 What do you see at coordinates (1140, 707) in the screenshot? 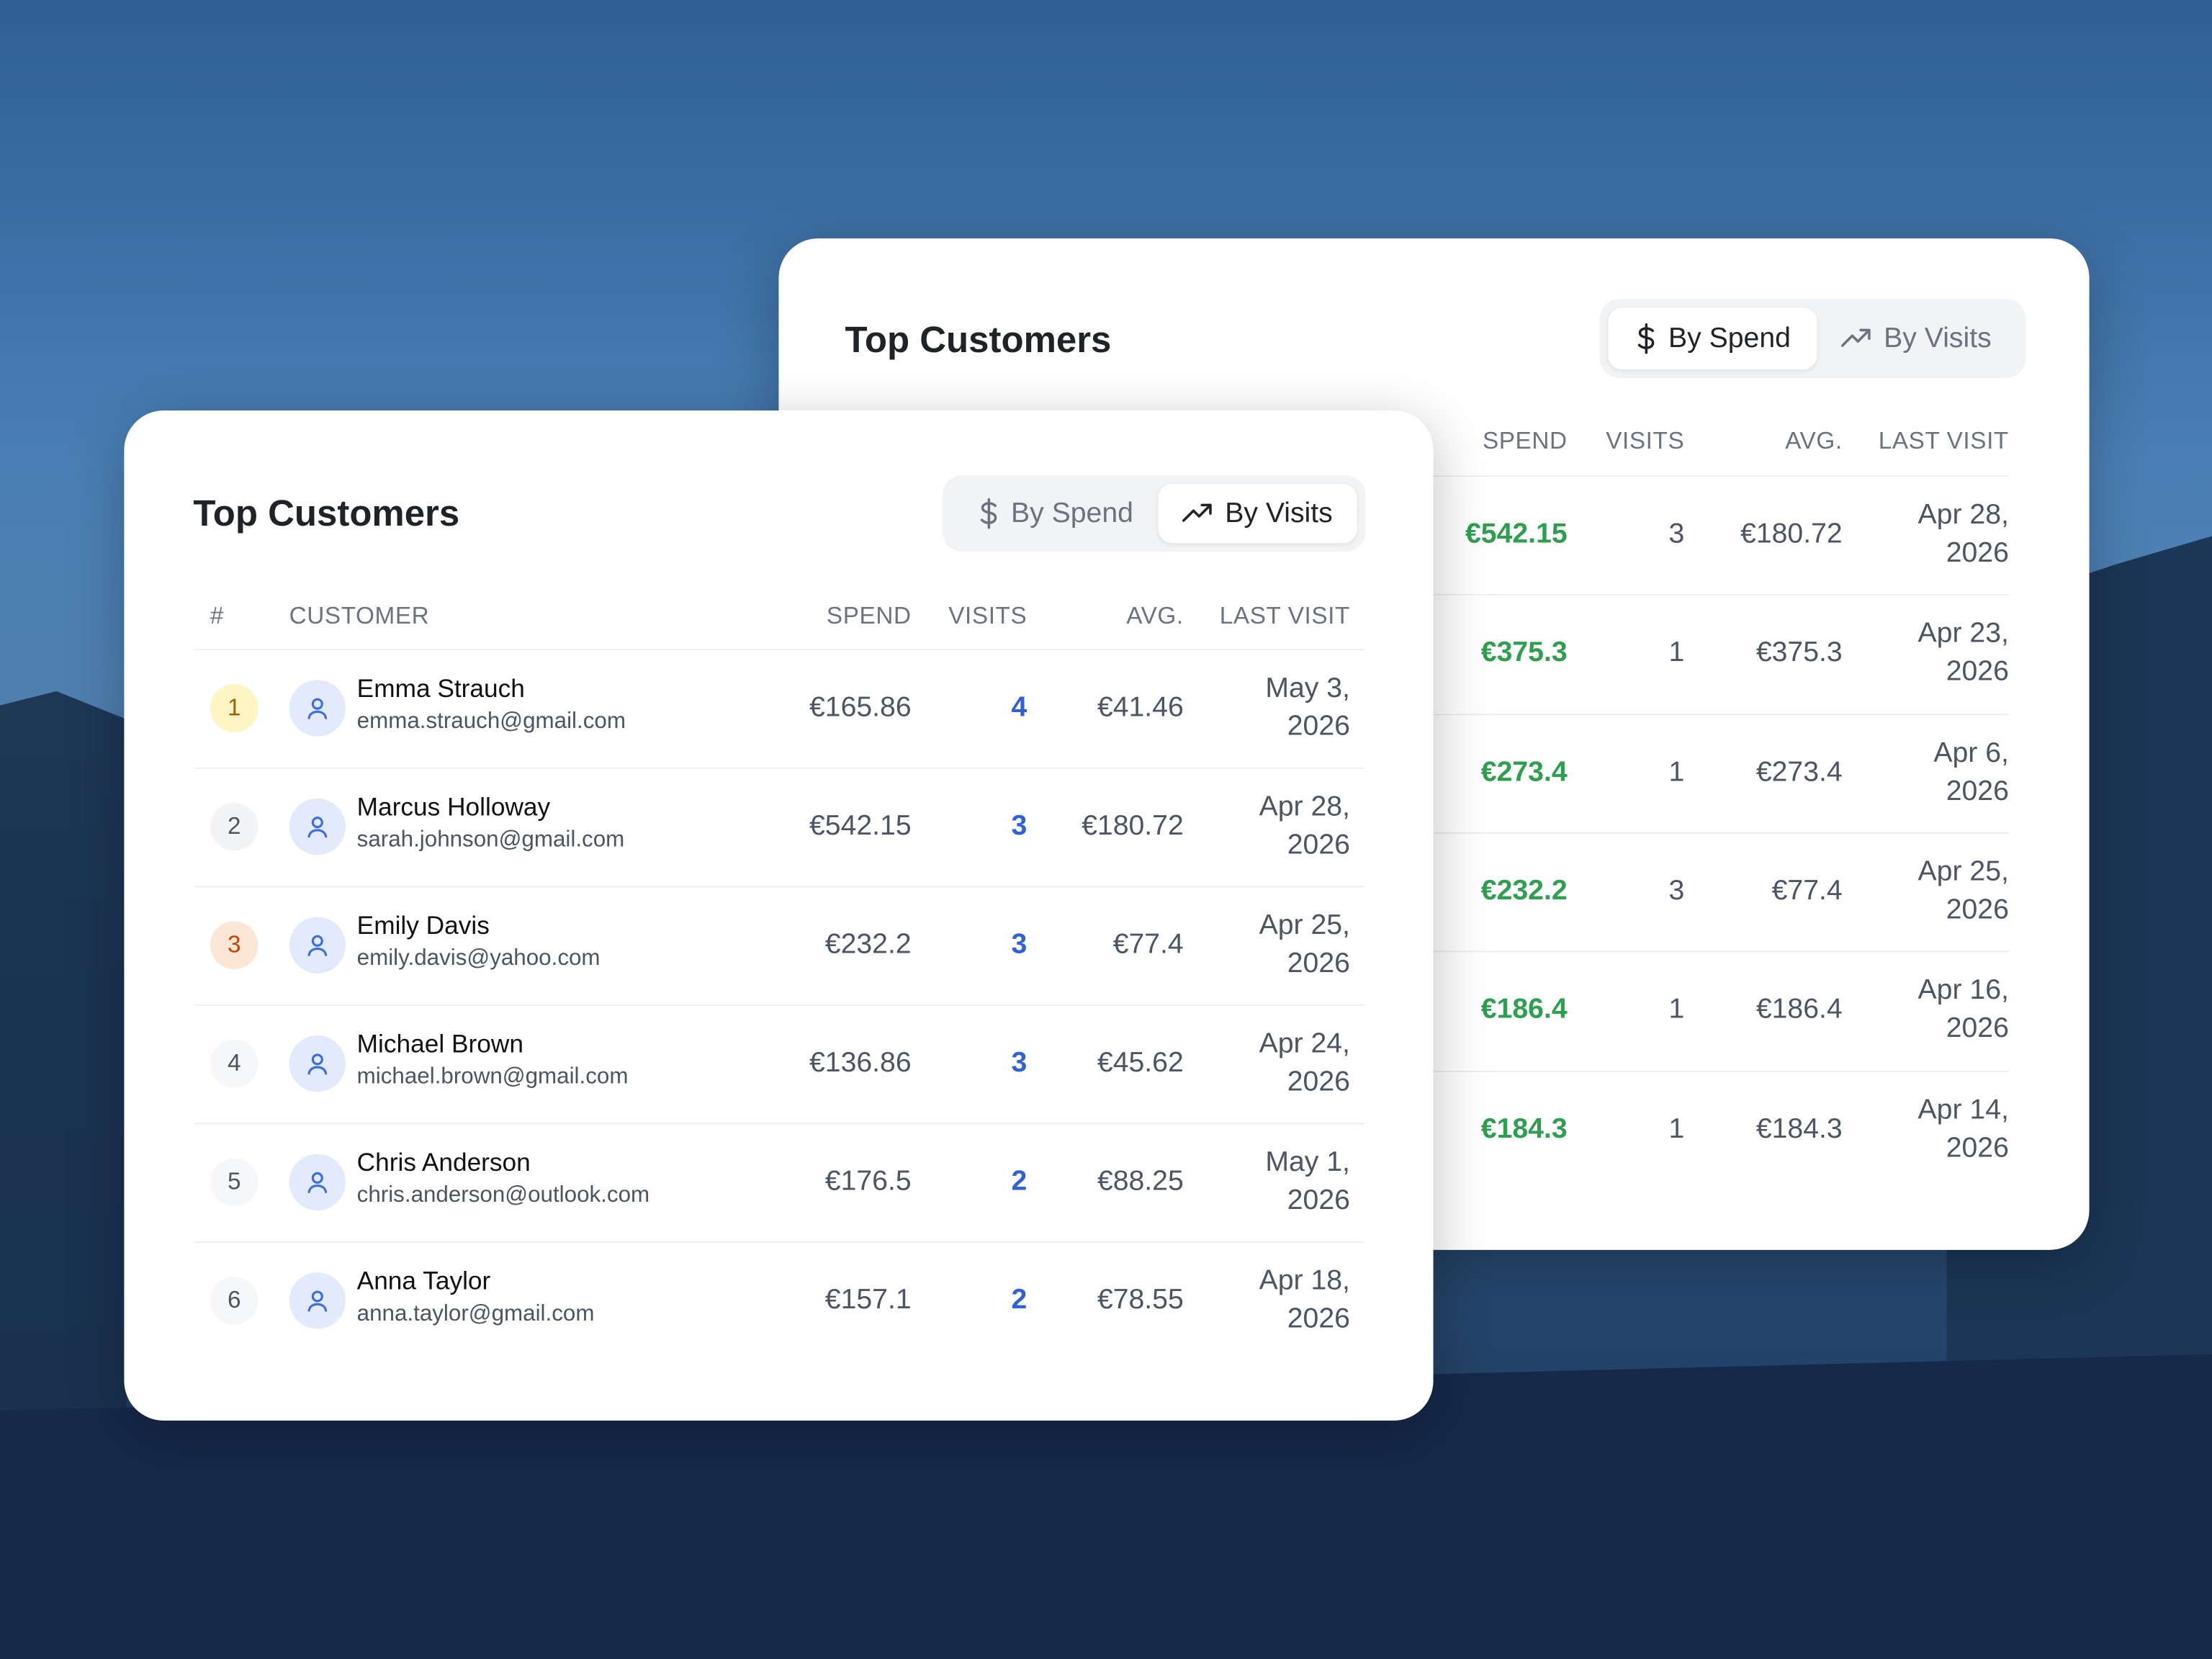
I see `avg: €41.46` at bounding box center [1140, 707].